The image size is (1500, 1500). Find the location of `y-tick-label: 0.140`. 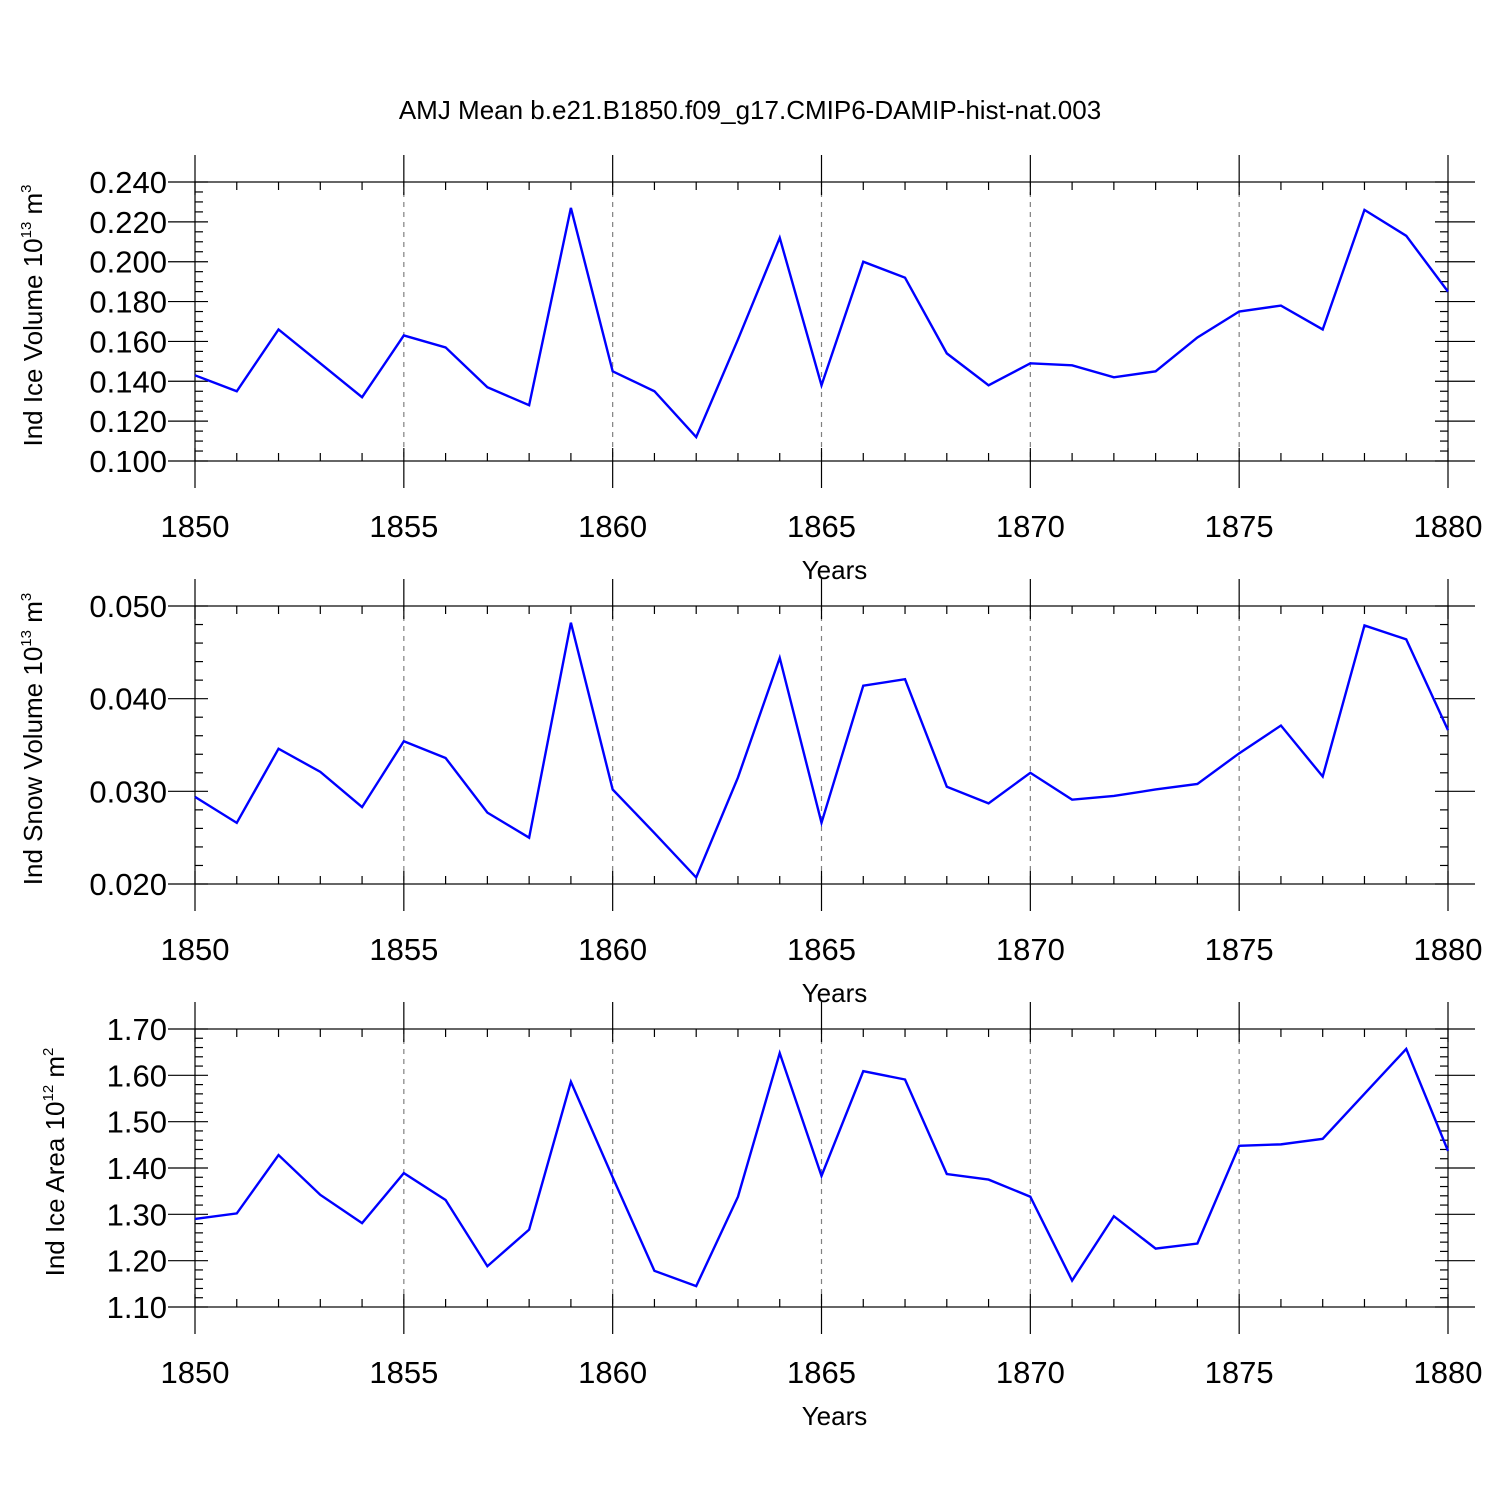

y-tick-label: 0.140 is located at coordinates (128, 381).